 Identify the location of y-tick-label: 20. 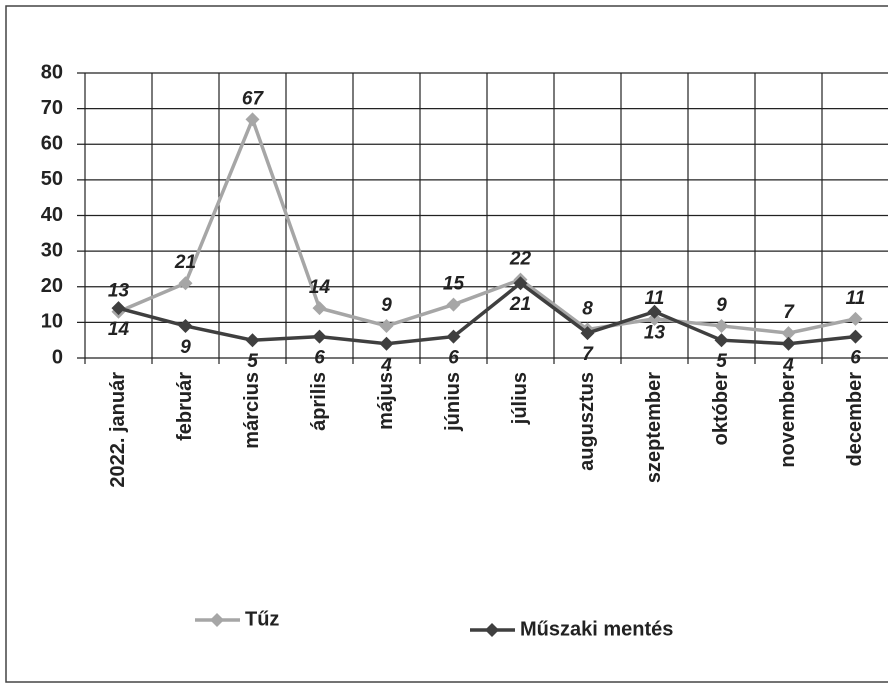
(52, 286).